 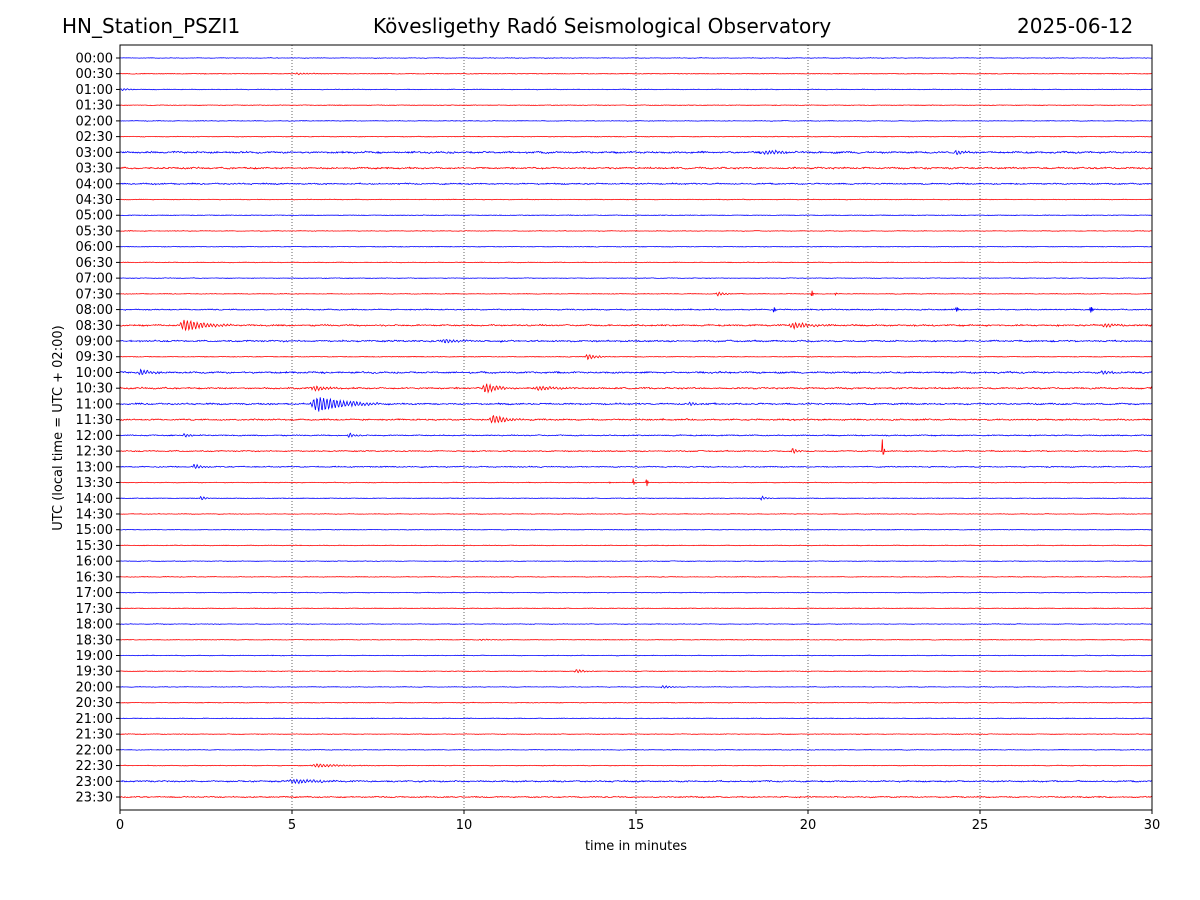 What do you see at coordinates (292, 825) in the screenshot?
I see `x-tick-label: 5` at bounding box center [292, 825].